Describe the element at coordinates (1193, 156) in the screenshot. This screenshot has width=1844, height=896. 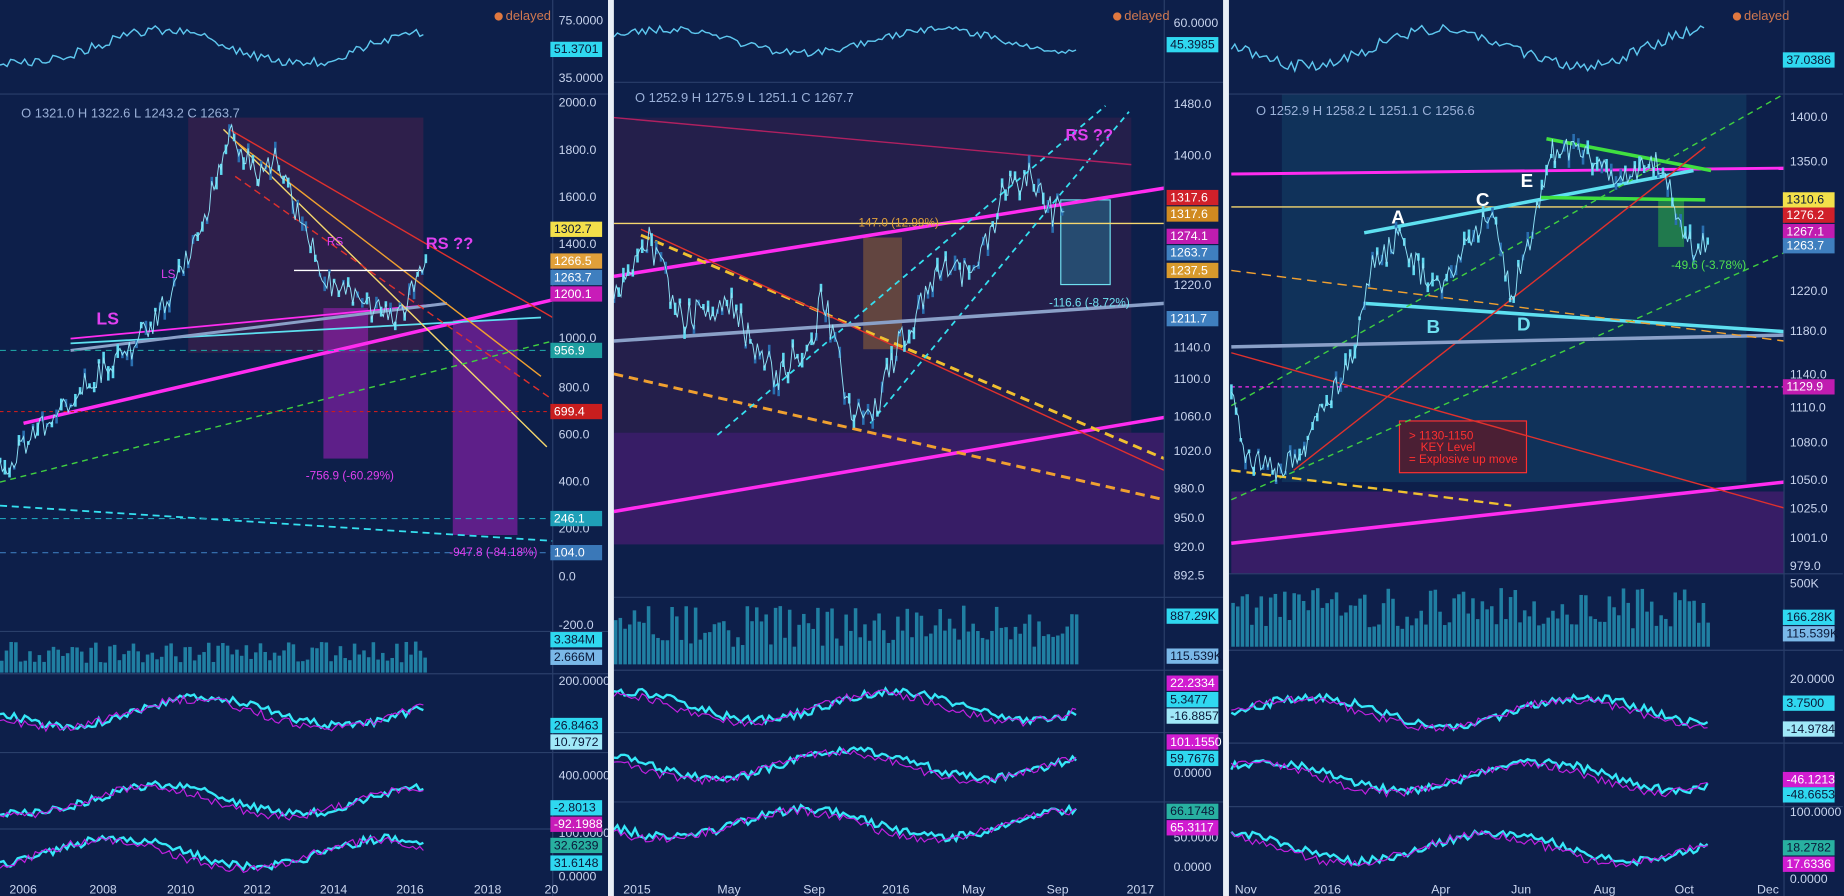
I see `price-axis-label: 1400.0` at that location.